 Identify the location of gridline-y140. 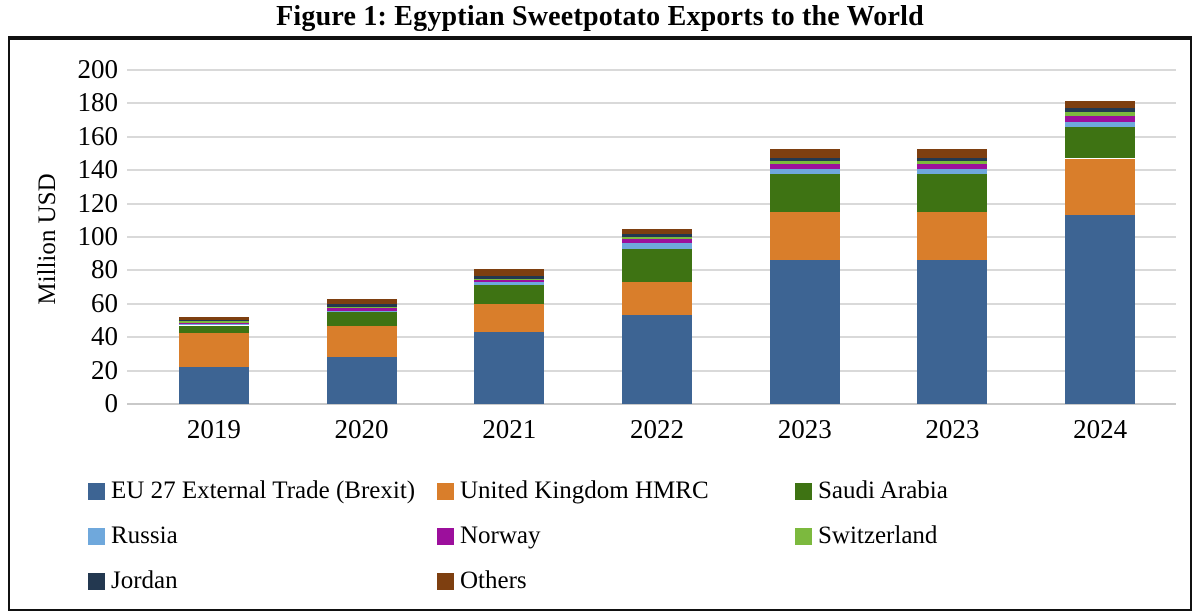
(651, 170).